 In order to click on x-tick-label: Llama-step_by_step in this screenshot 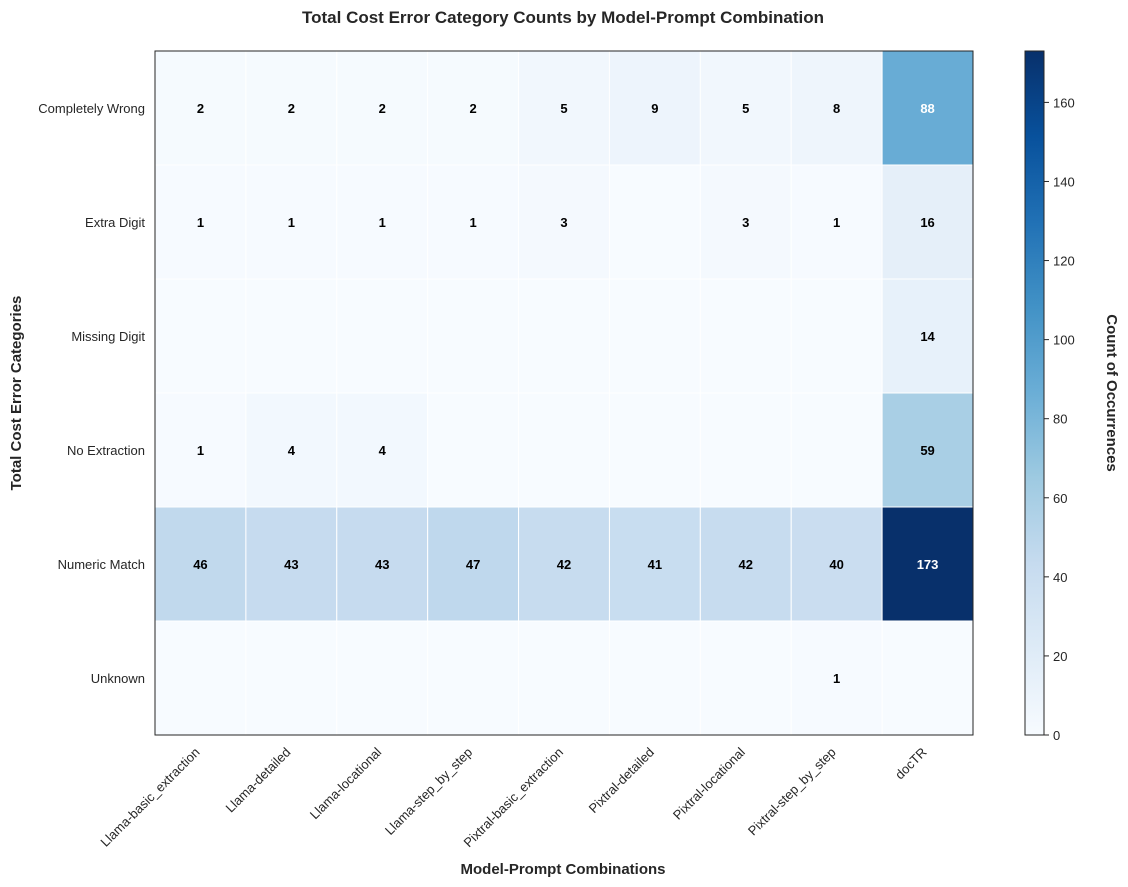, I will do `click(428, 791)`.